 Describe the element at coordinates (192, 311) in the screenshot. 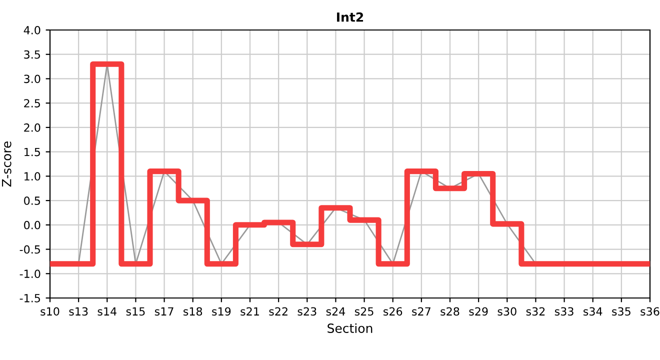

I see `x-tick-label: s18` at that location.